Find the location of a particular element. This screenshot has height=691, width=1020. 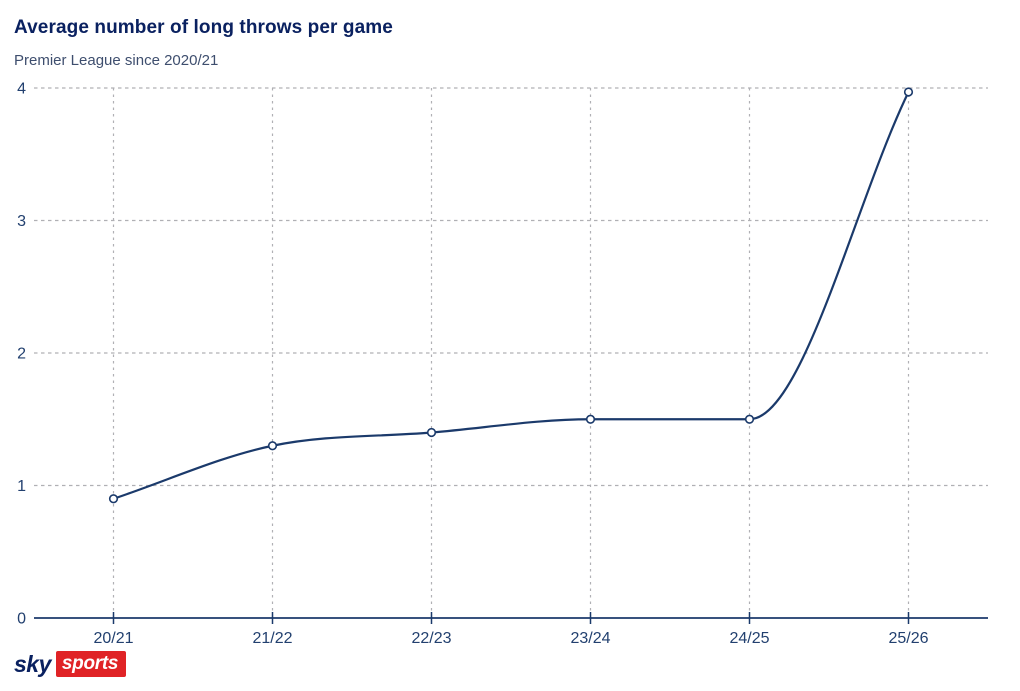

y-tick-label: 4 is located at coordinates (21, 89).